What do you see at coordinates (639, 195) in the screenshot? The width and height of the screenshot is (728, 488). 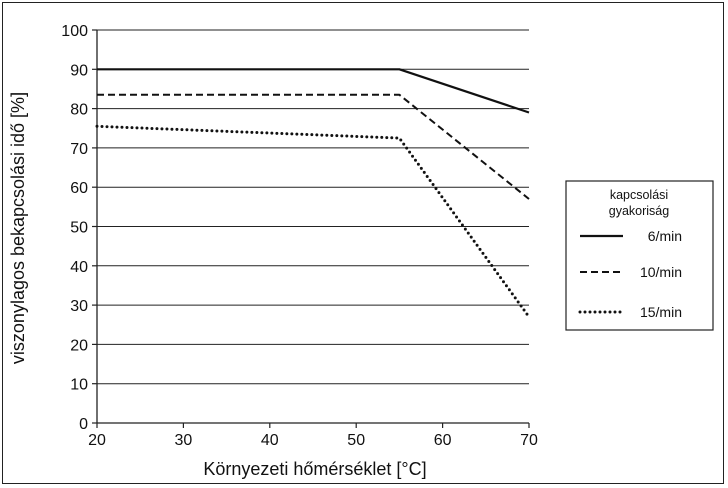 I see `legend-title-line1: kapcsolási` at bounding box center [639, 195].